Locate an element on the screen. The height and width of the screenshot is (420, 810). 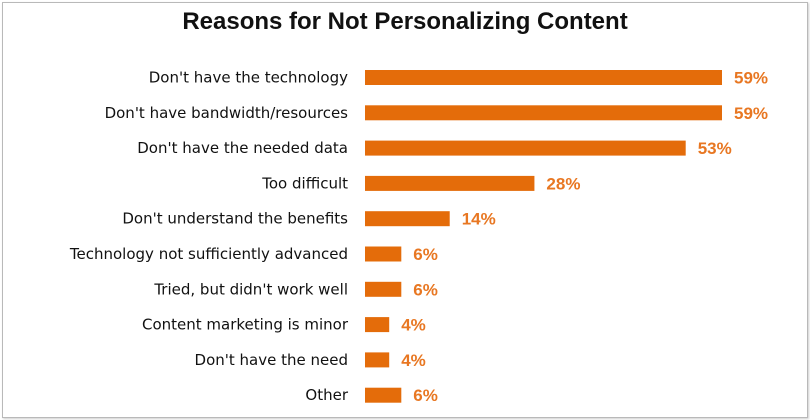
category-label-technology-not-sufficiently-advanced: Technology not sufficiently advanced is located at coordinates (208, 254).